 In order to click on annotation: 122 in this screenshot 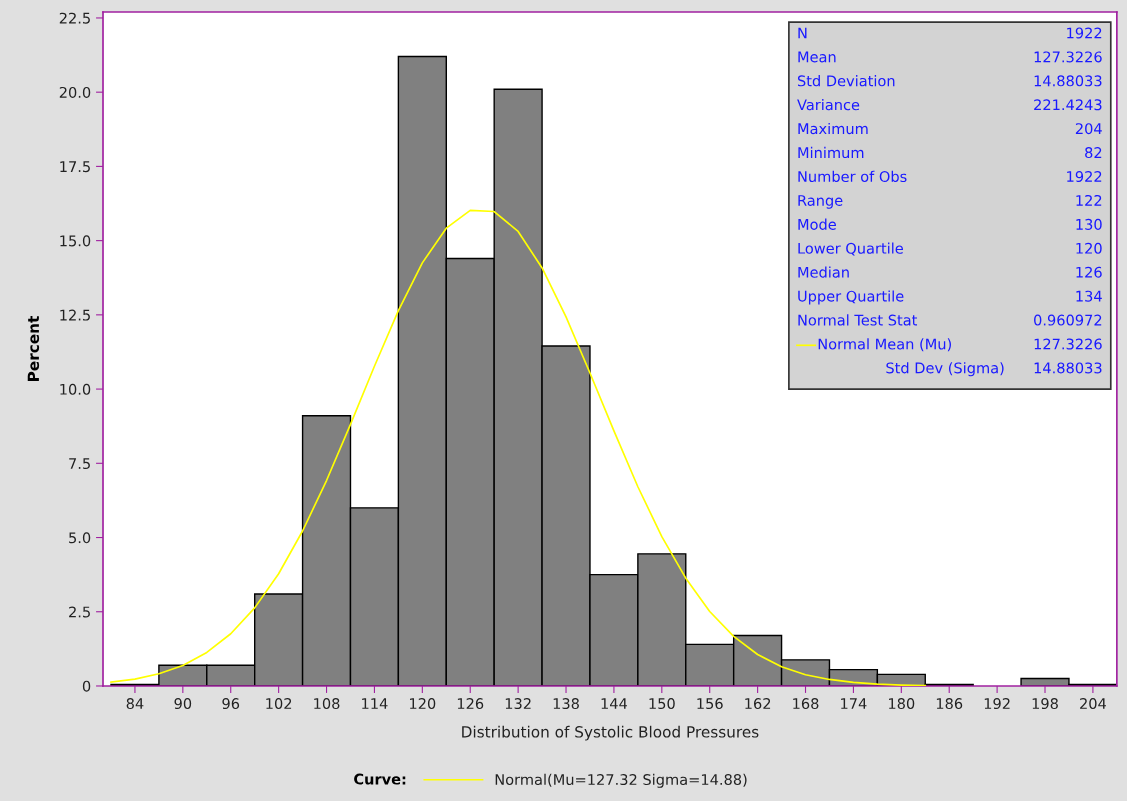, I will do `click(1089, 200)`.